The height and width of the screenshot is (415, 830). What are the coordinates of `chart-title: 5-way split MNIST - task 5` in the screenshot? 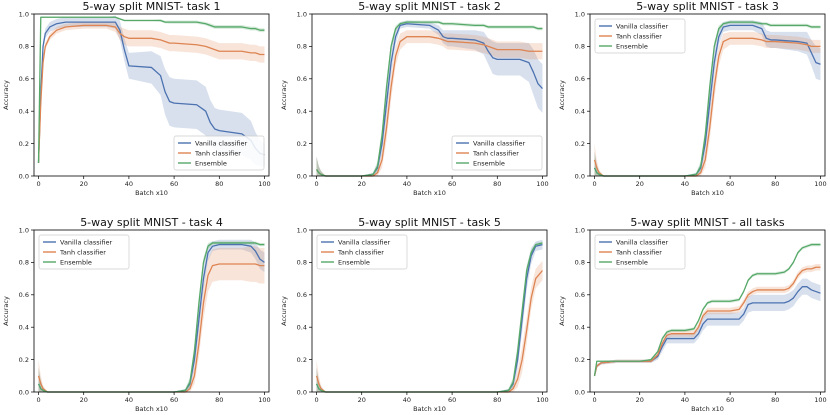 It's located at (429, 222).